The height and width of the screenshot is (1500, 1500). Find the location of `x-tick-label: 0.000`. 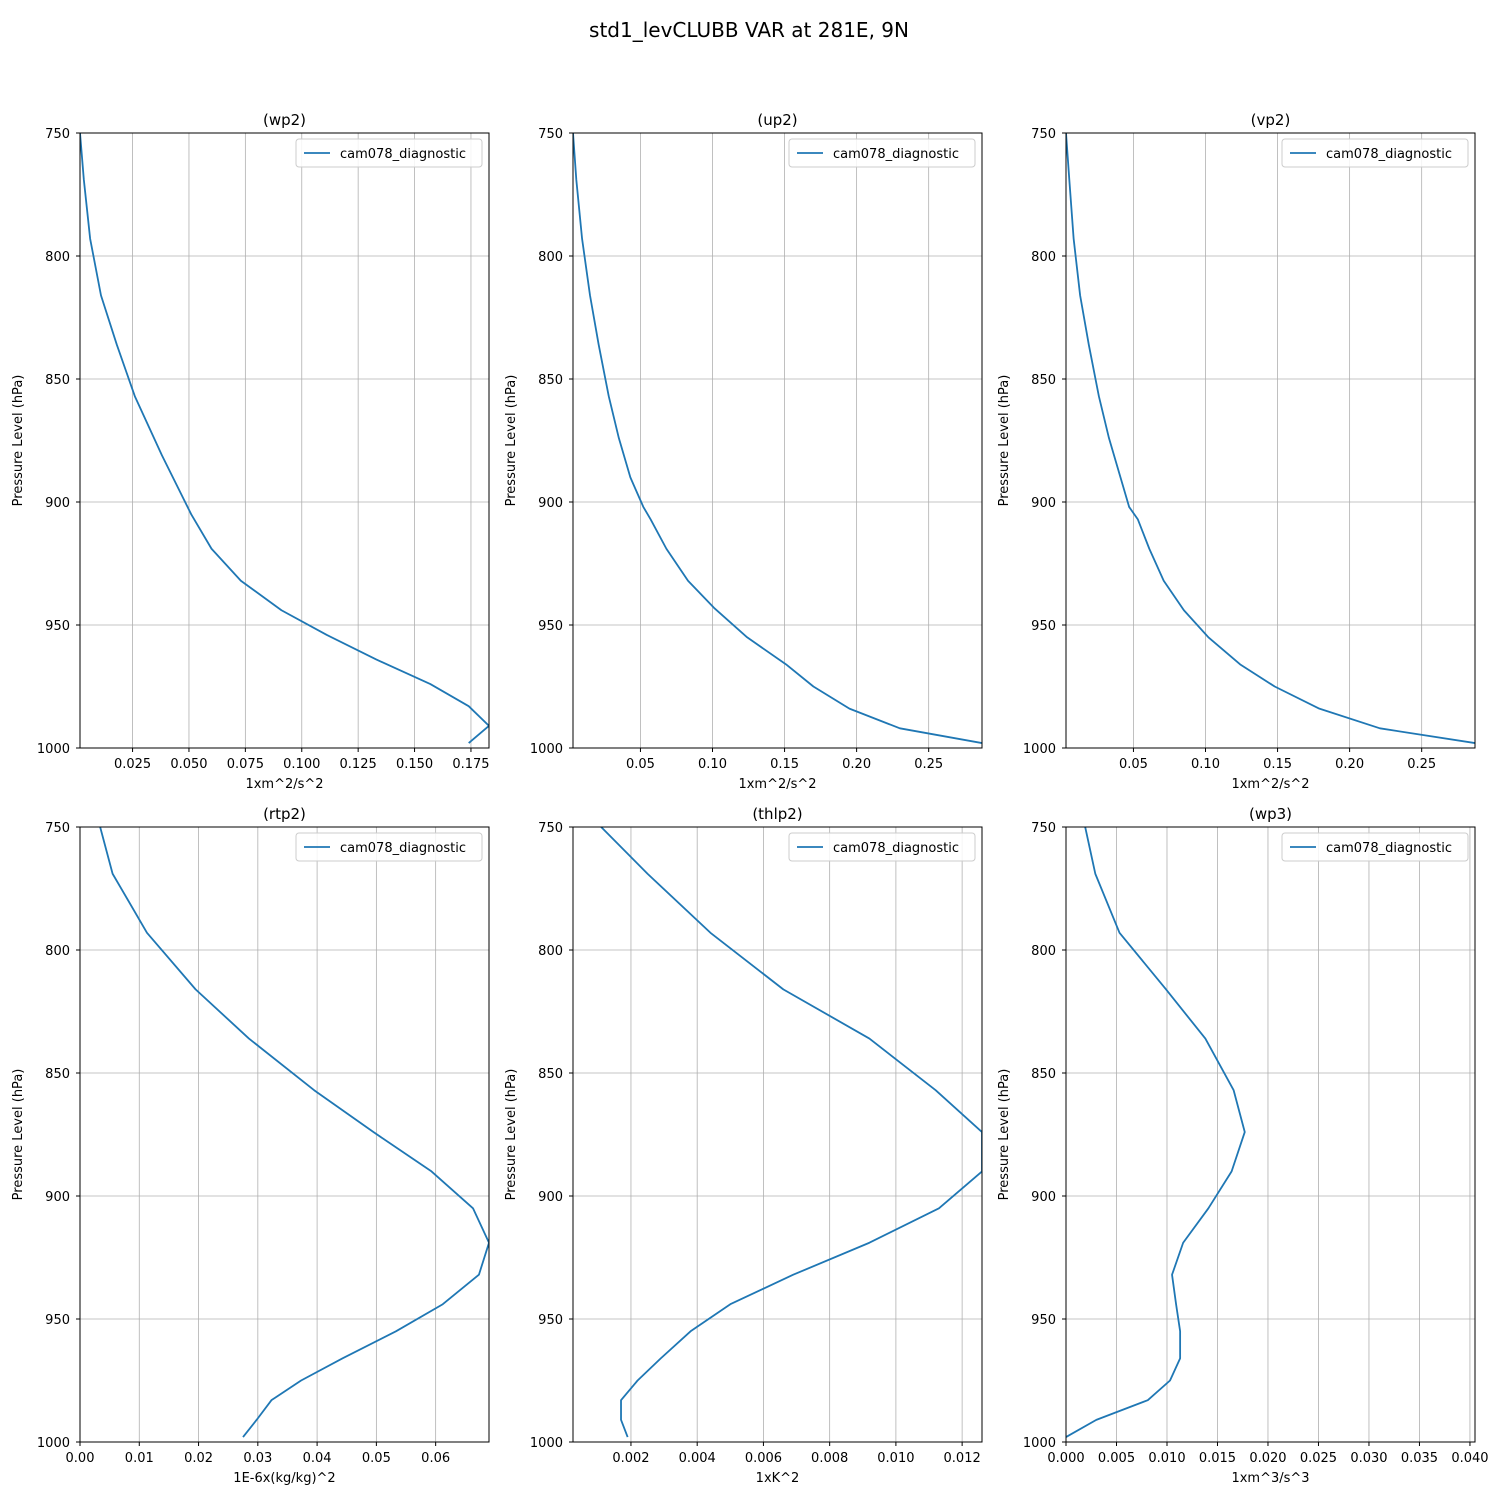

x-tick-label: 0.000 is located at coordinates (1065, 1458).